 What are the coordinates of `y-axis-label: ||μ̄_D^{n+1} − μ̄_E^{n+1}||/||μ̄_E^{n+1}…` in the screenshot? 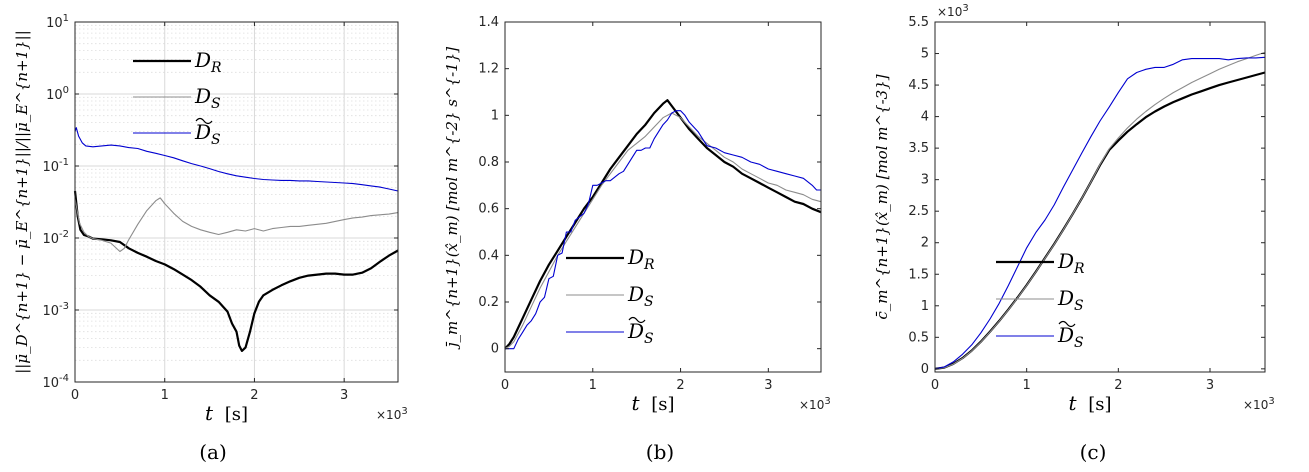 It's located at (22, 202).